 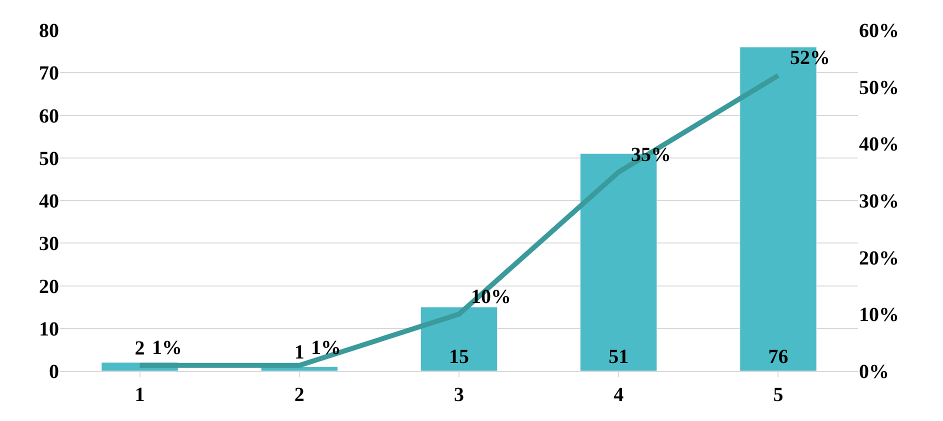 What do you see at coordinates (54, 372) in the screenshot?
I see `y-tick-label: 0` at bounding box center [54, 372].